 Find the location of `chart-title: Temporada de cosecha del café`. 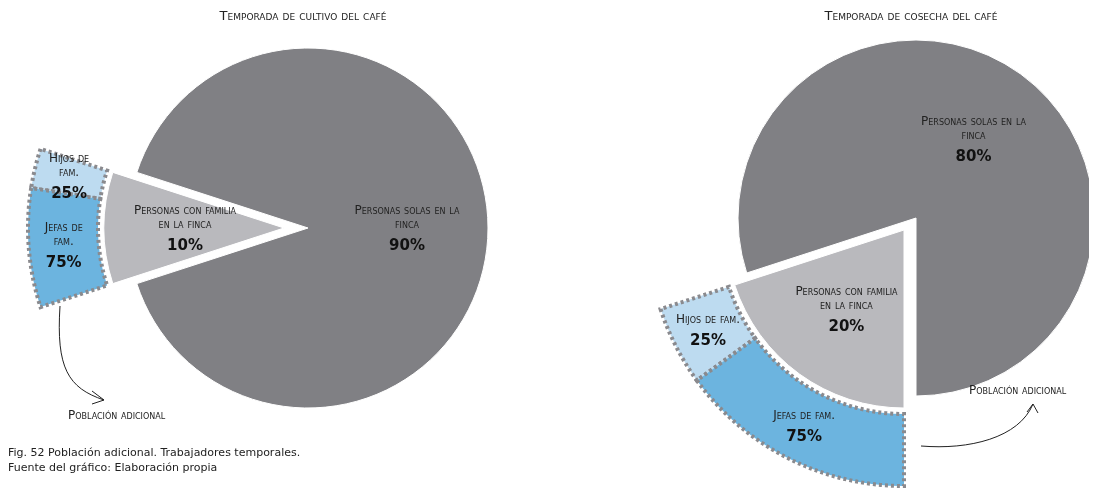

chart-title: Temporada de cosecha del café is located at coordinates (911, 15).